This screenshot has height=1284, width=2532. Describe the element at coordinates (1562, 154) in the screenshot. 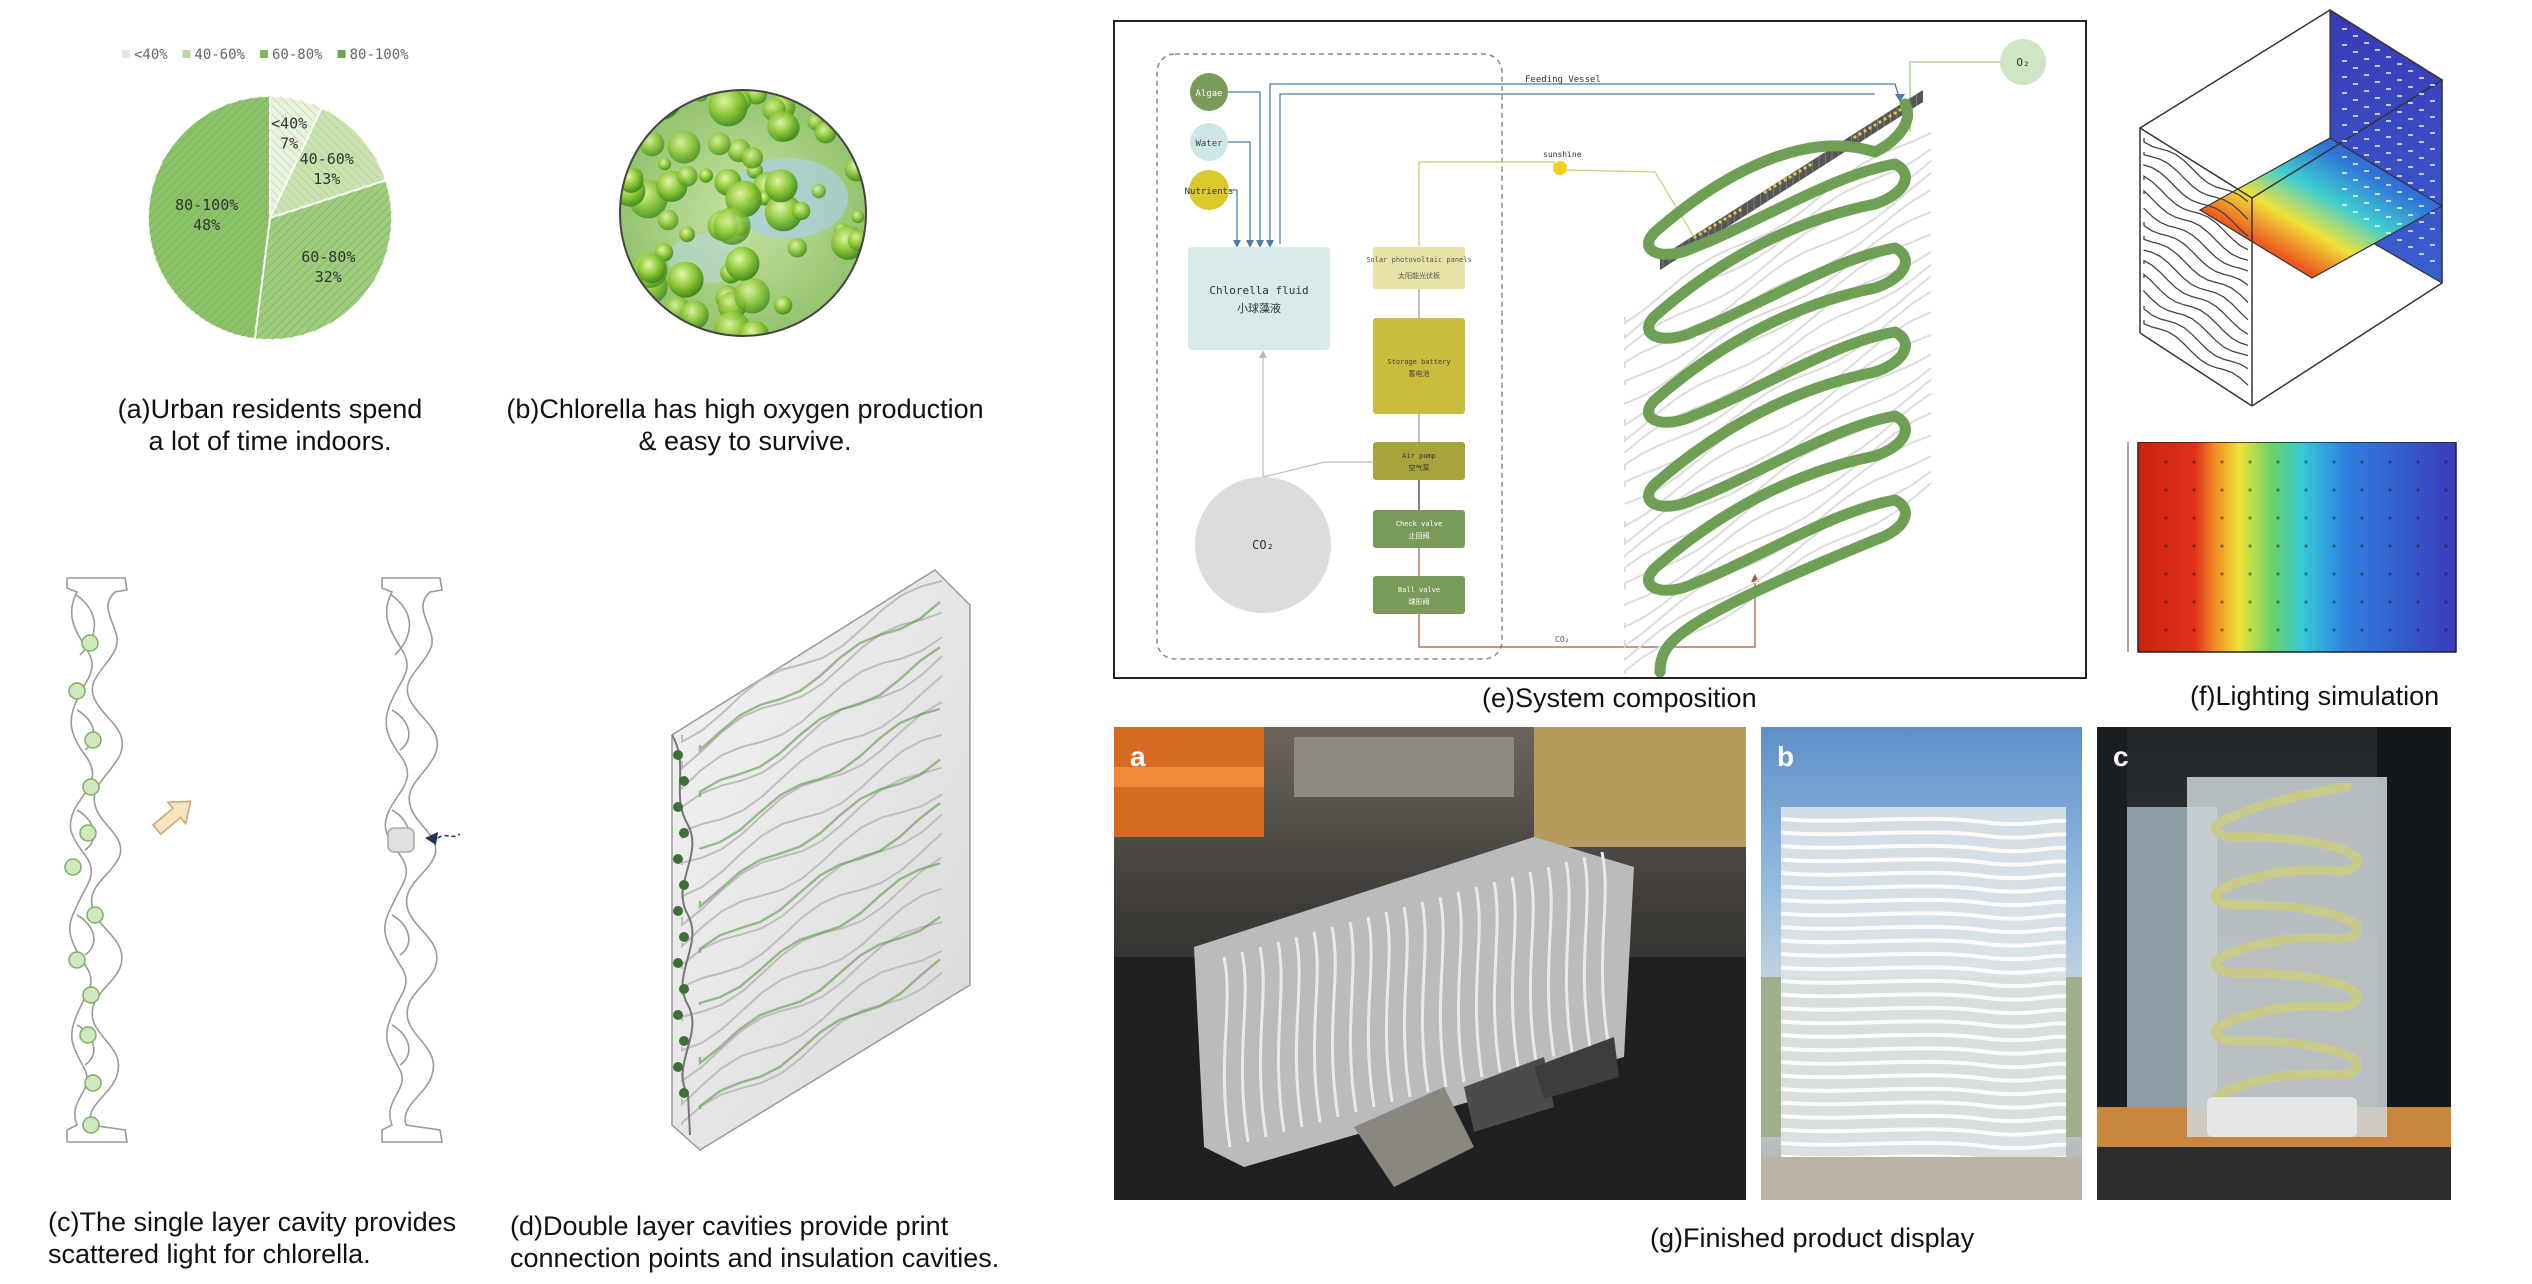

I see `sunshine-label: sunshine` at that location.